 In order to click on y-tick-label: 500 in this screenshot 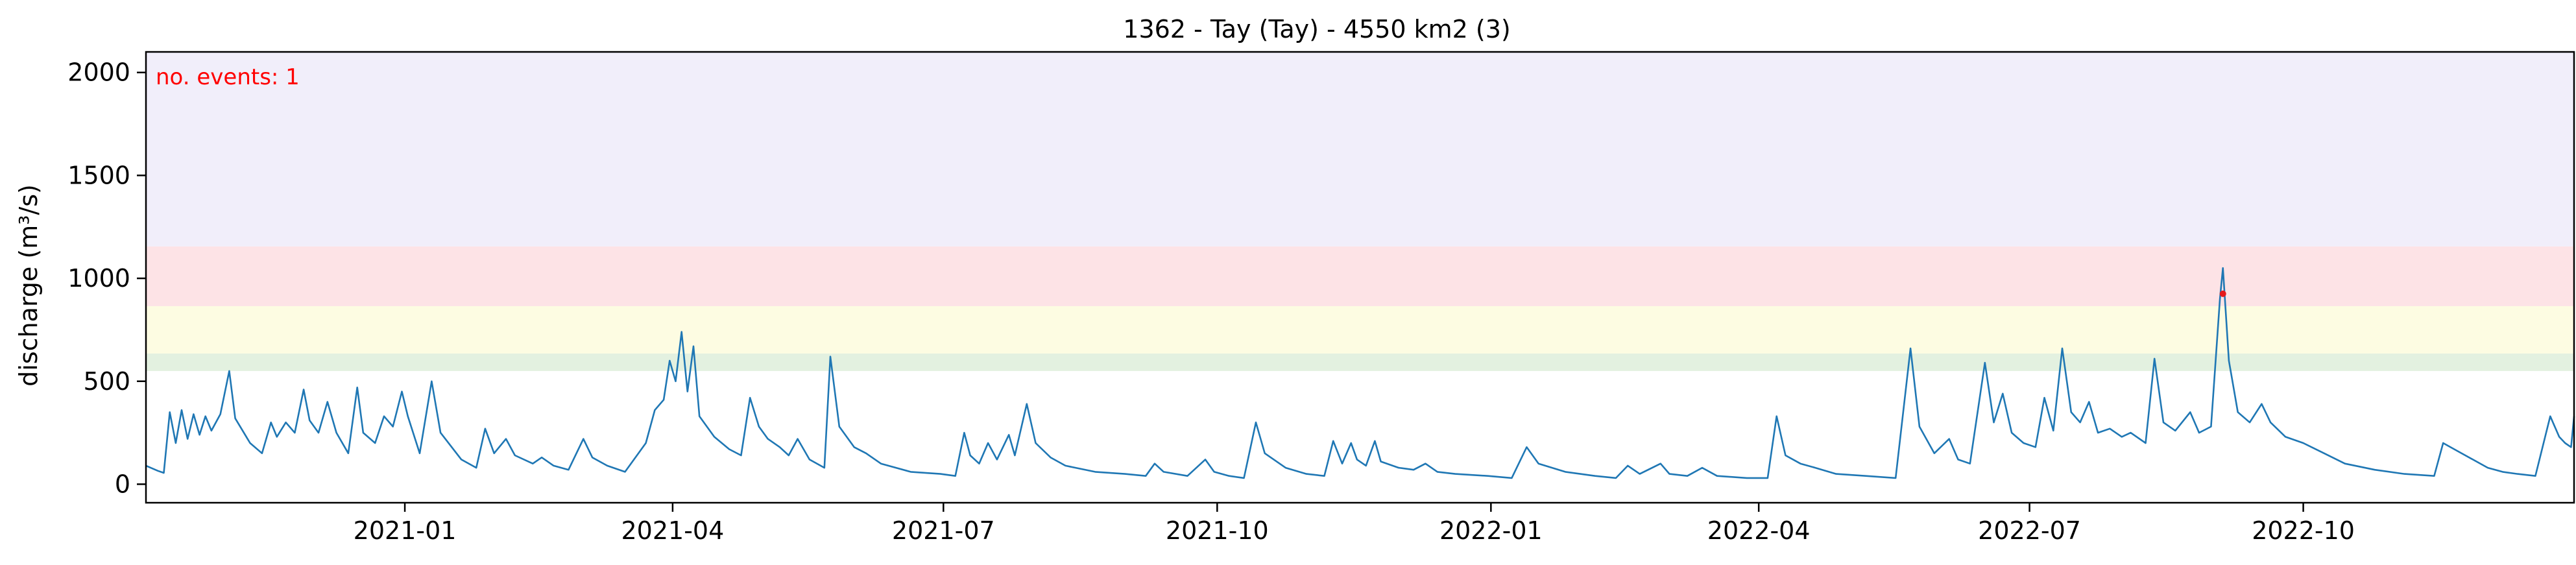, I will do `click(106, 381)`.